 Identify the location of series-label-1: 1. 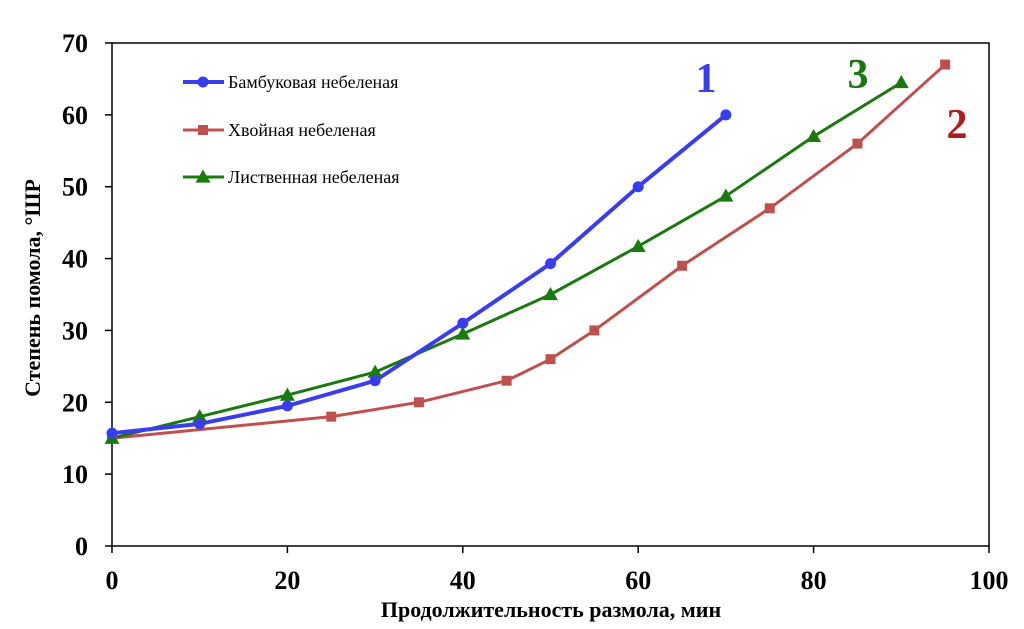
(706, 79).